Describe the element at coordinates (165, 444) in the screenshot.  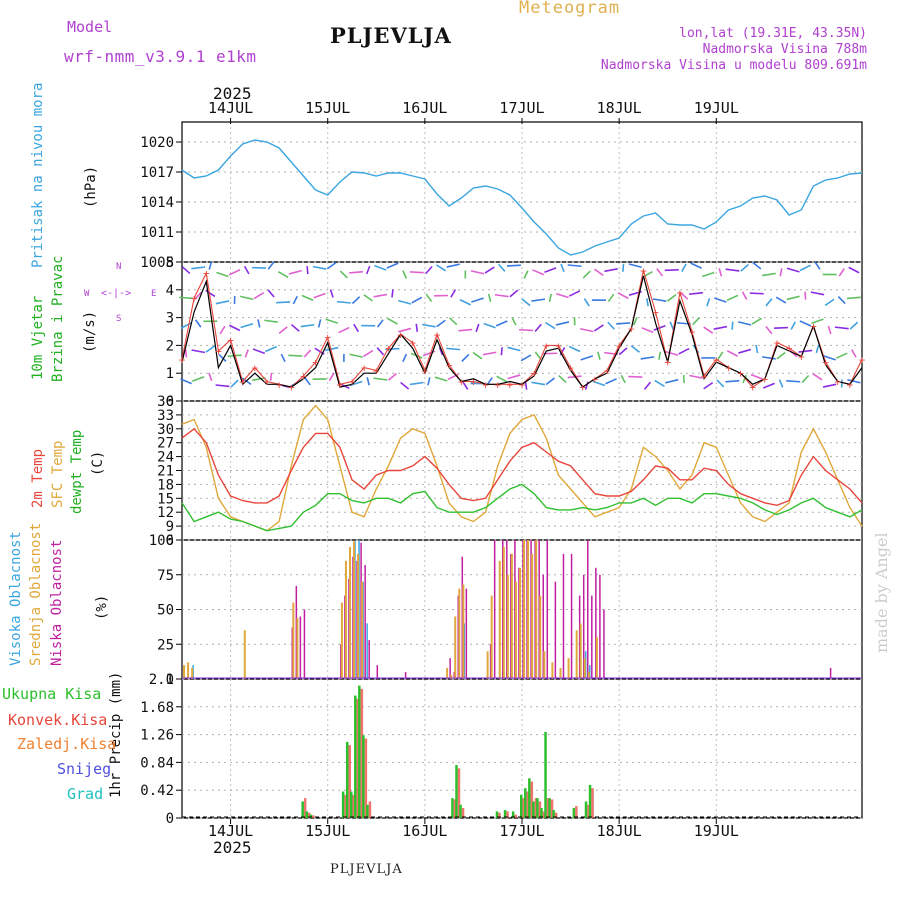
I see `y-tick-label: 27` at that location.